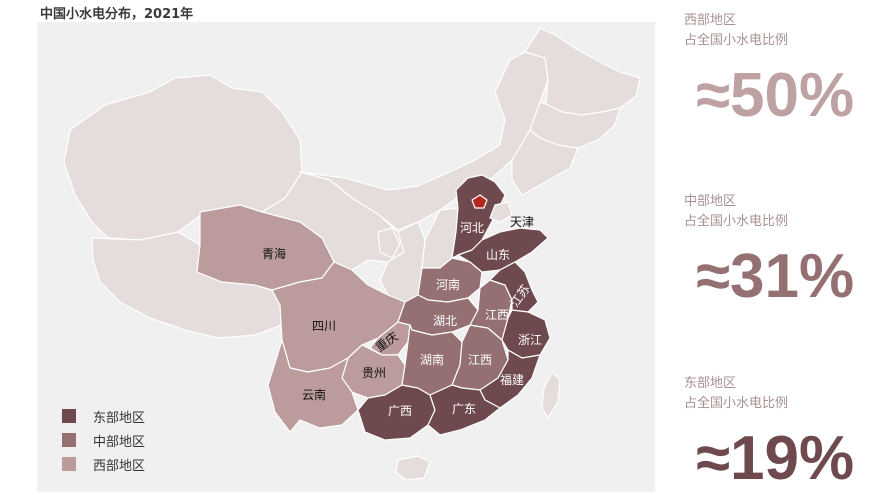 The image size is (880, 495). Describe the element at coordinates (445, 320) in the screenshot. I see `label-hubei: 湖北` at that location.